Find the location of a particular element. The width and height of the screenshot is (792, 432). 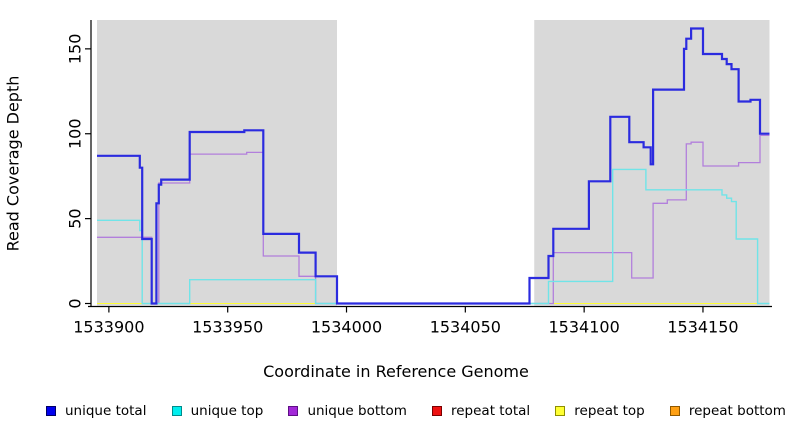

y-tick-label: 50 is located at coordinates (75, 218).